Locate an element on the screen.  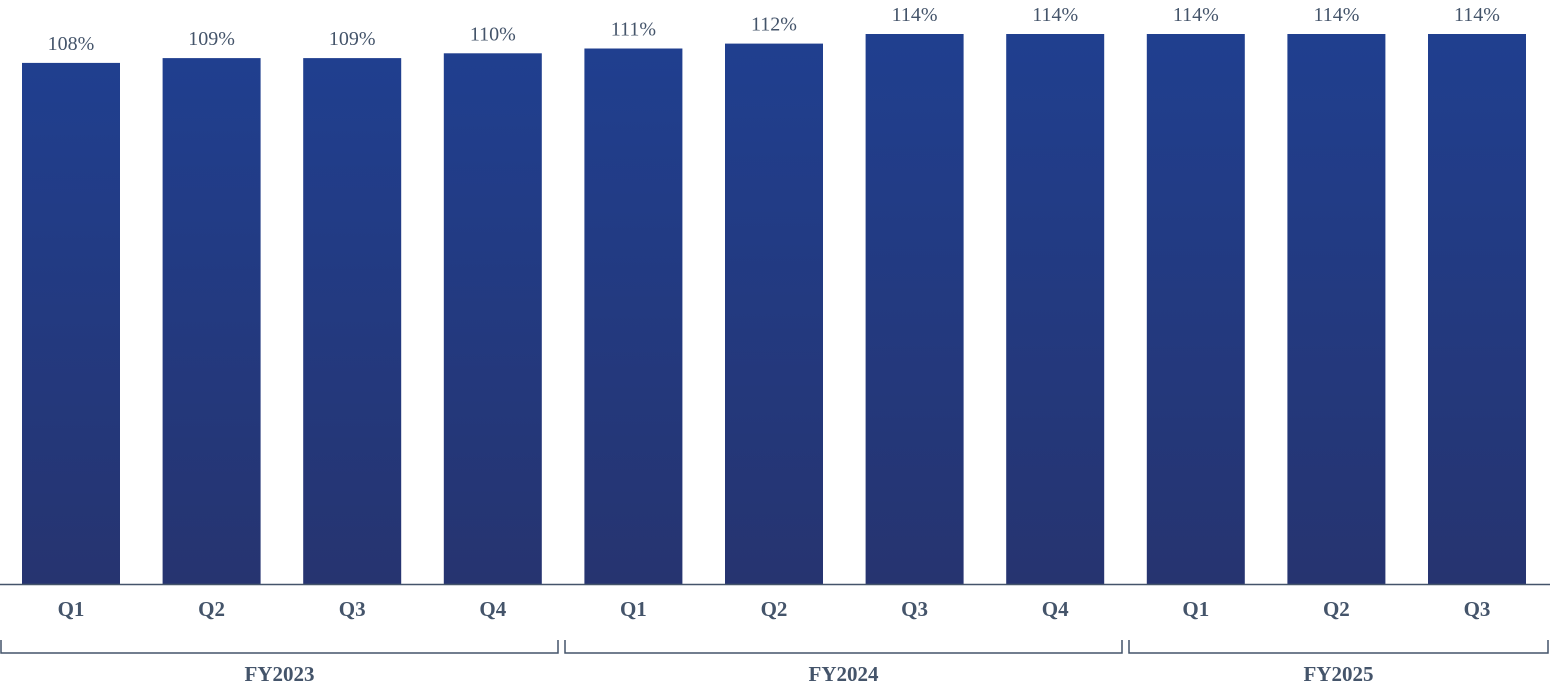
x-tick-label-9: Q1 is located at coordinates (1195, 609).